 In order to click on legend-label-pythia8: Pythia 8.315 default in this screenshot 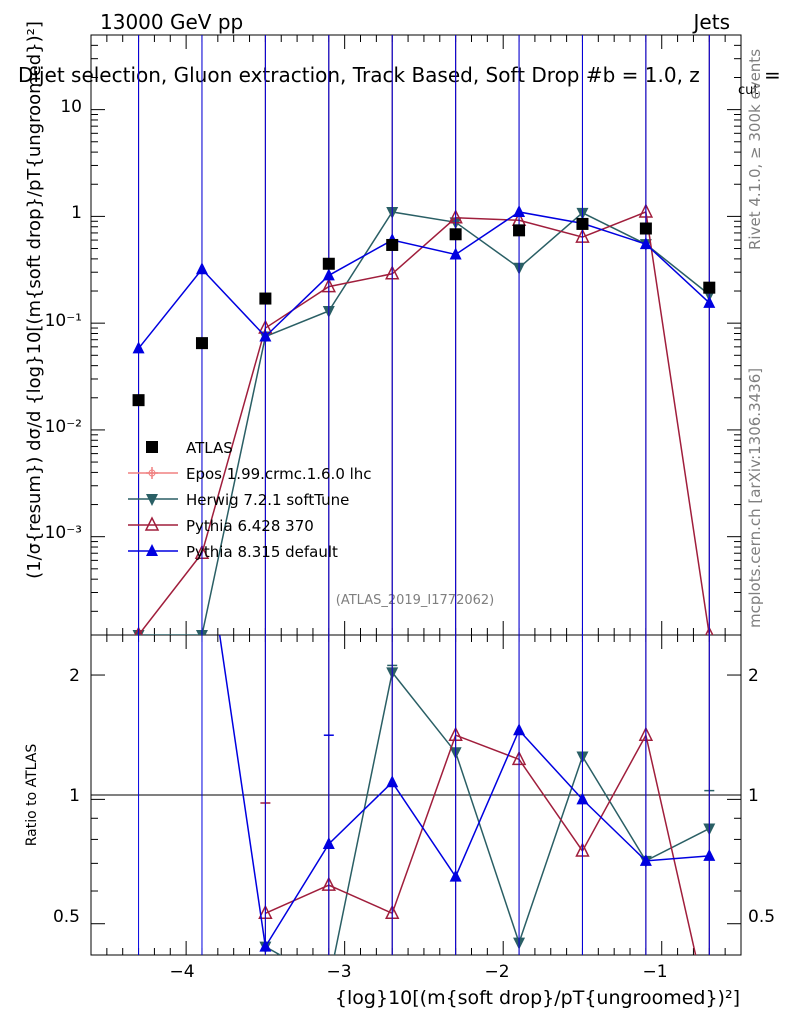, I will do `click(262, 552)`.